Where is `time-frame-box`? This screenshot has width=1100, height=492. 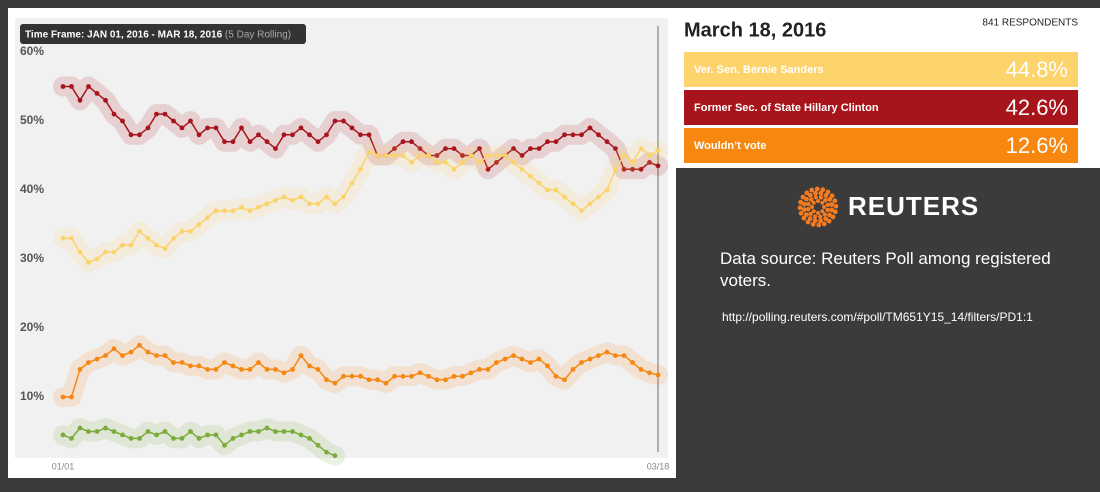 time-frame-box is located at coordinates (163, 34).